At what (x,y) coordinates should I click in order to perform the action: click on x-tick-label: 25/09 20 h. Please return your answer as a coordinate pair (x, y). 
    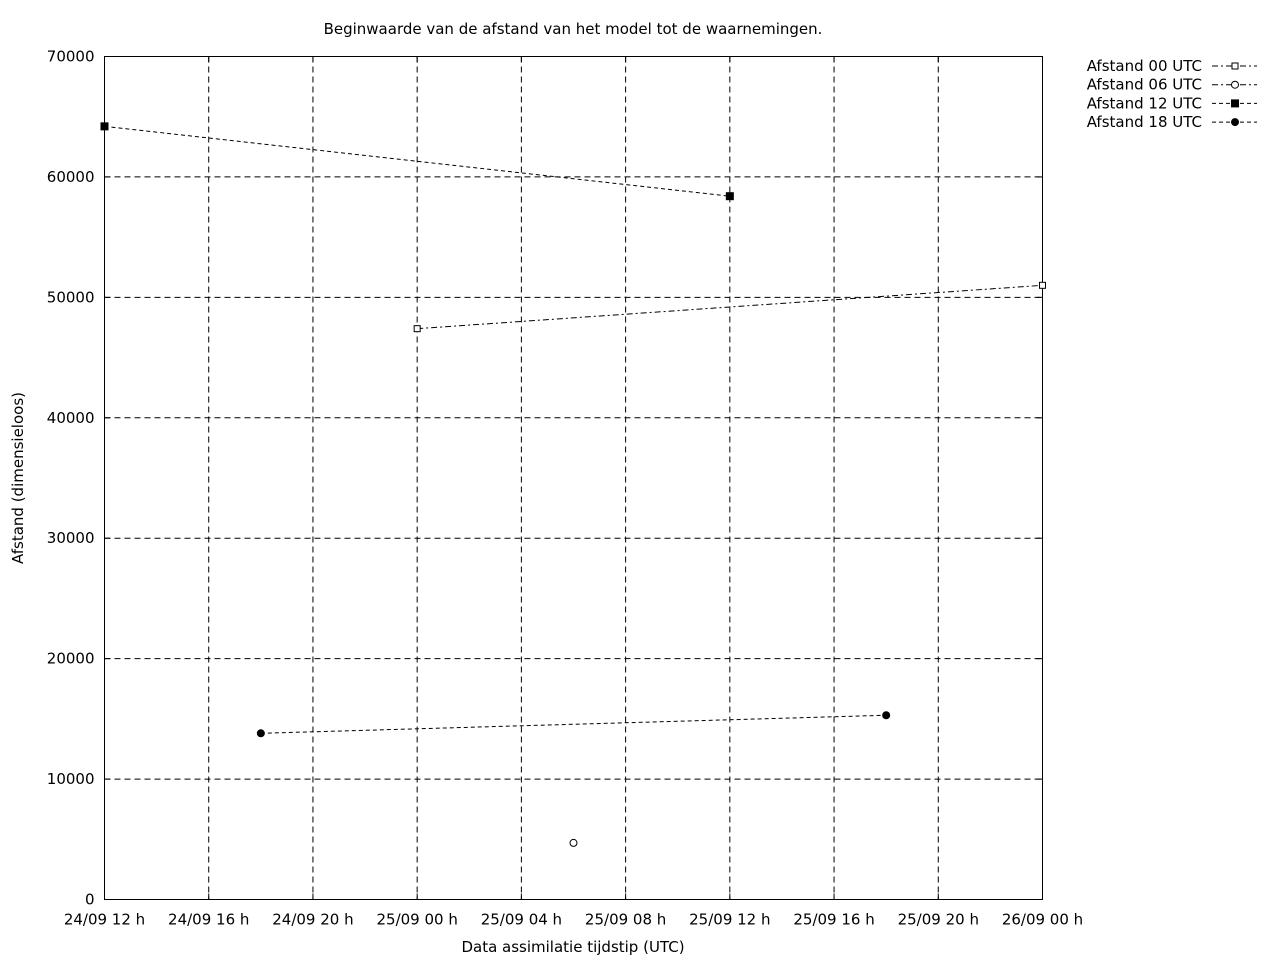
    Looking at the image, I should click on (938, 920).